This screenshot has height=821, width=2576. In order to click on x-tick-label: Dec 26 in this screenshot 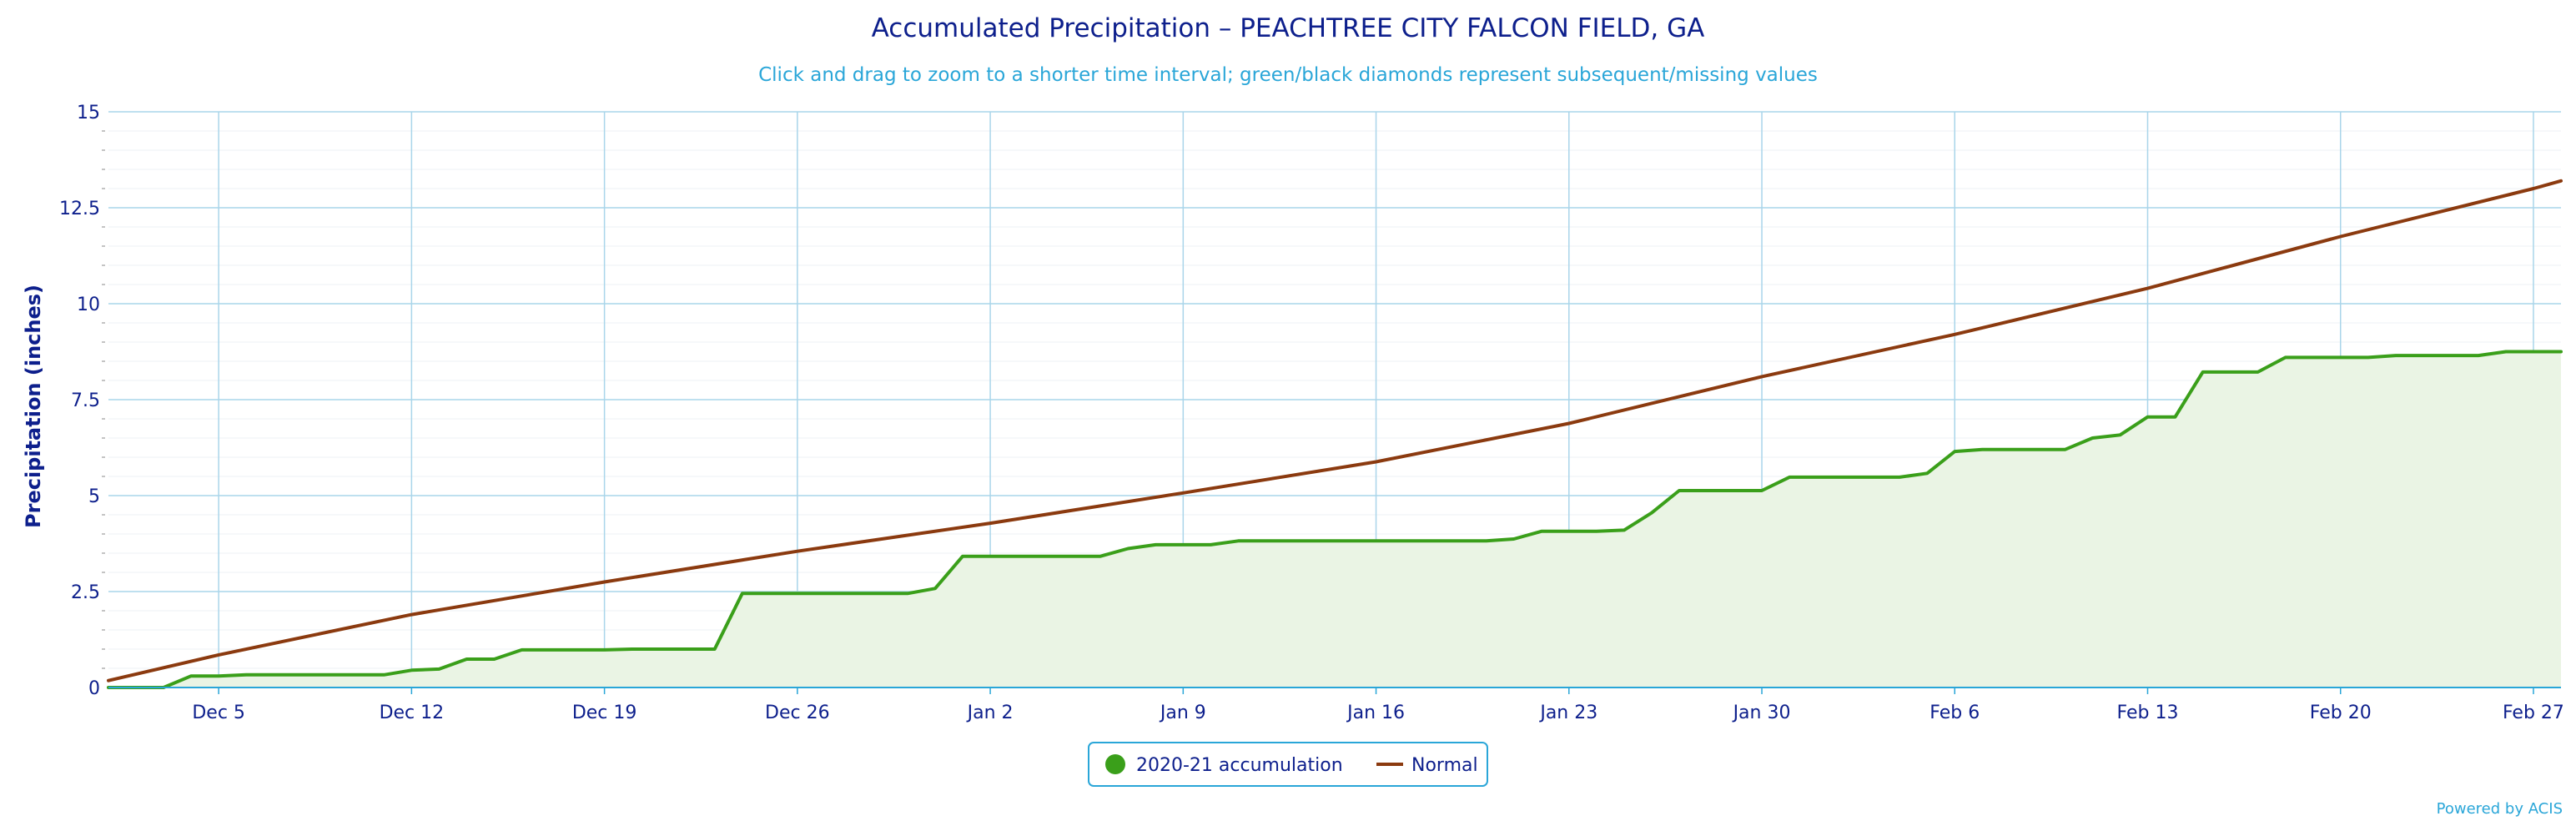, I will do `click(797, 713)`.